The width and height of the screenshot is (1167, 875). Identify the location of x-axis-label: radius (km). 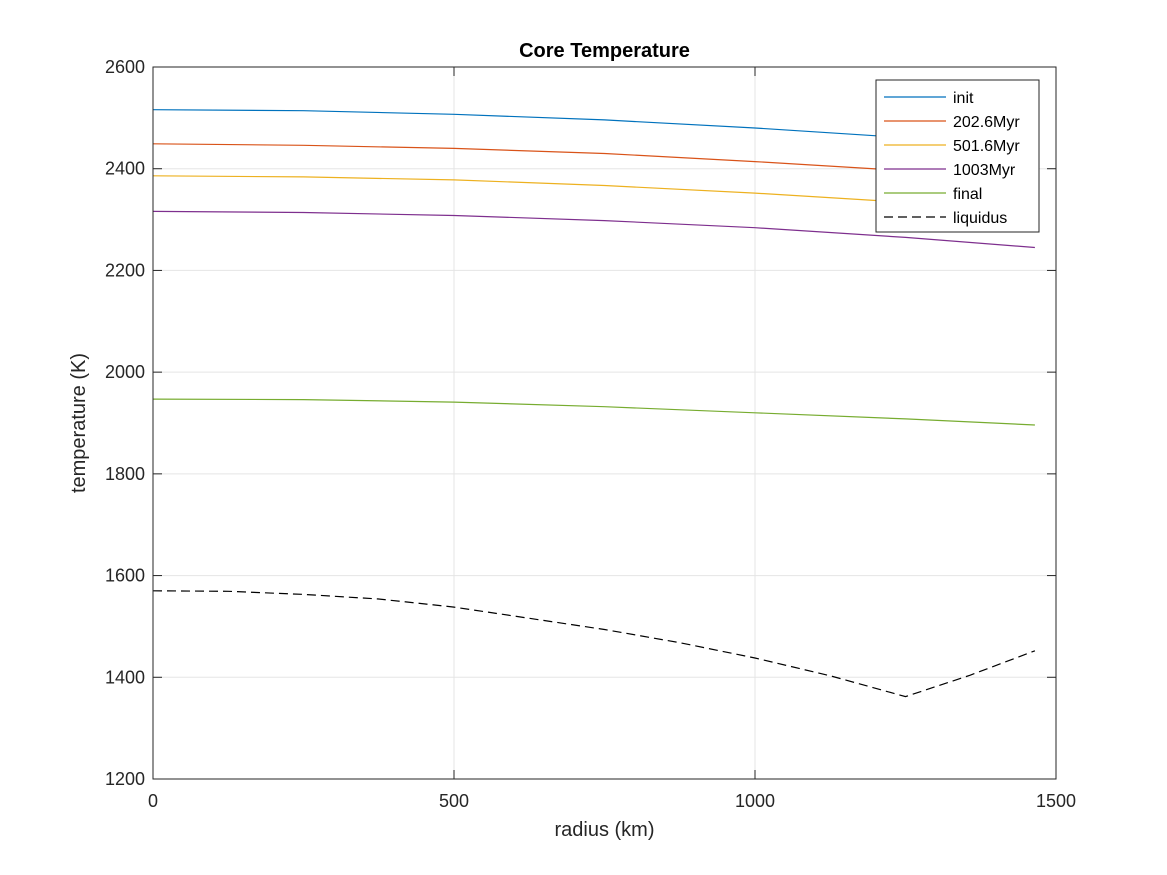
(604, 830).